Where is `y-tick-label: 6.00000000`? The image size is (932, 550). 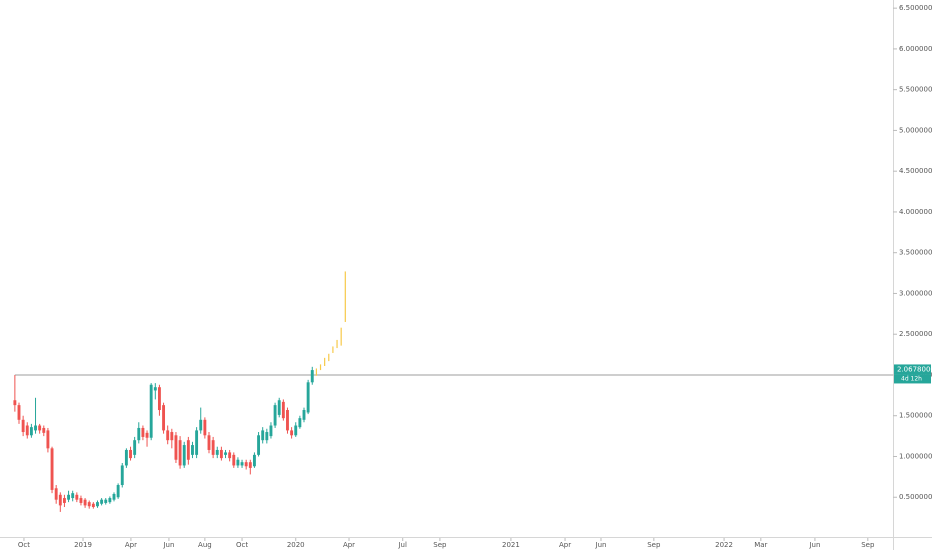
y-tick-label: 6.00000000 is located at coordinates (915, 49).